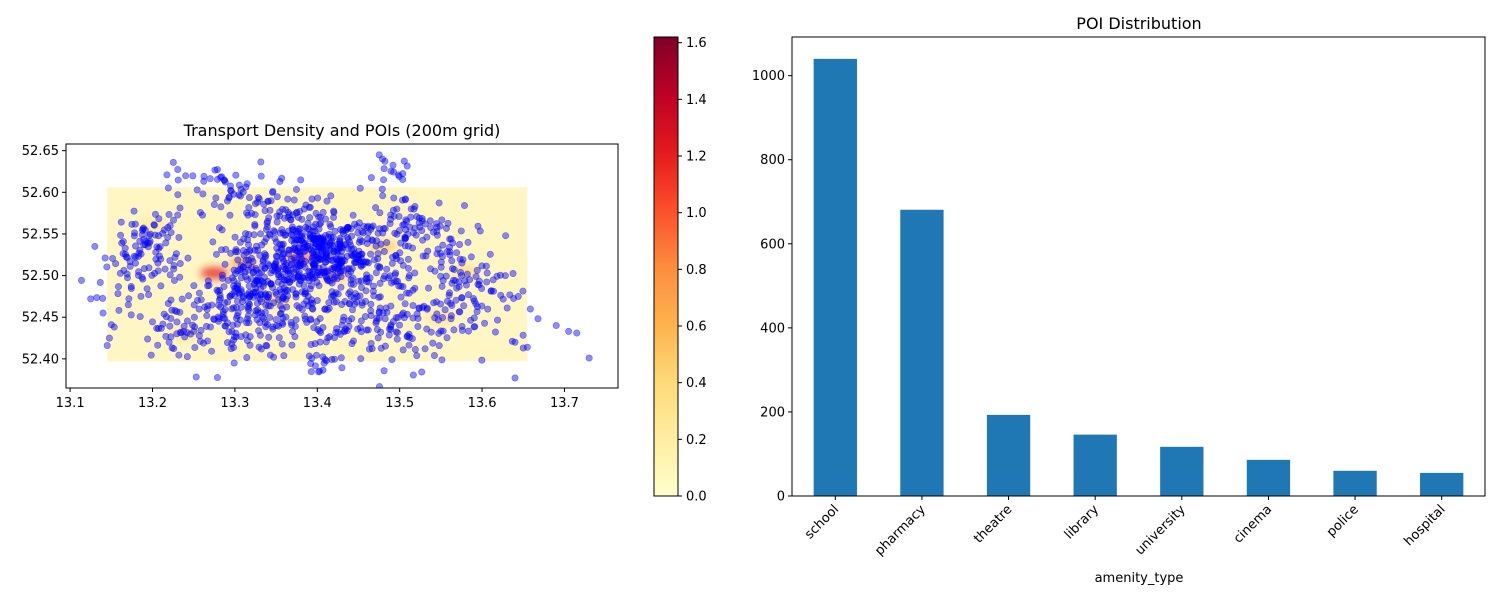  I want to click on density-hotspot, so click(152, 225).